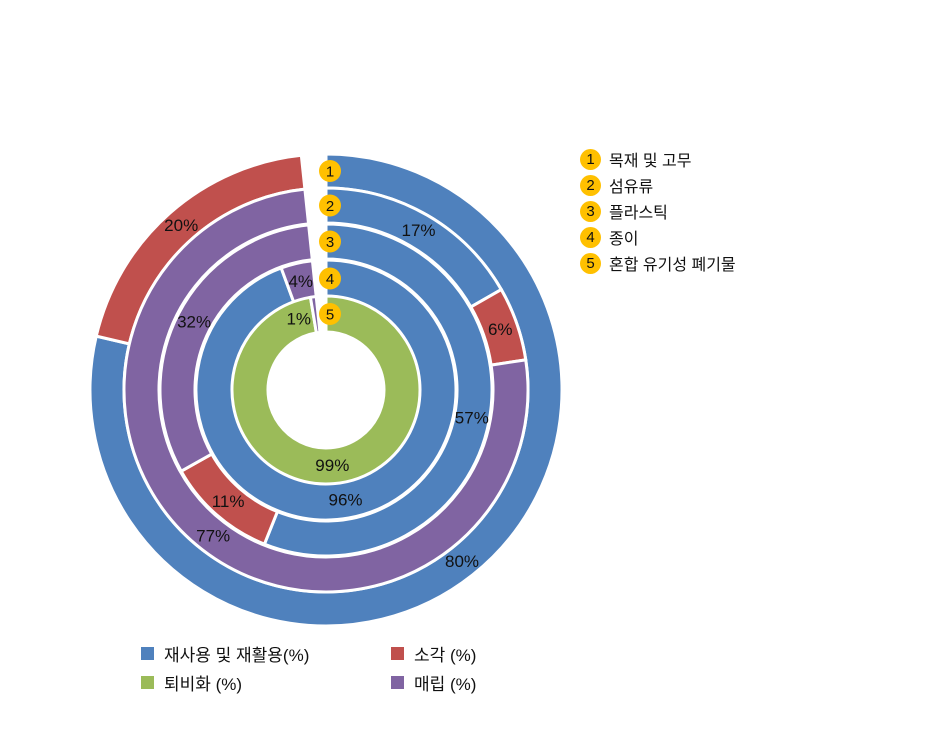 This screenshot has height=734, width=933. I want to click on category-4: 4 종이, so click(609, 237).